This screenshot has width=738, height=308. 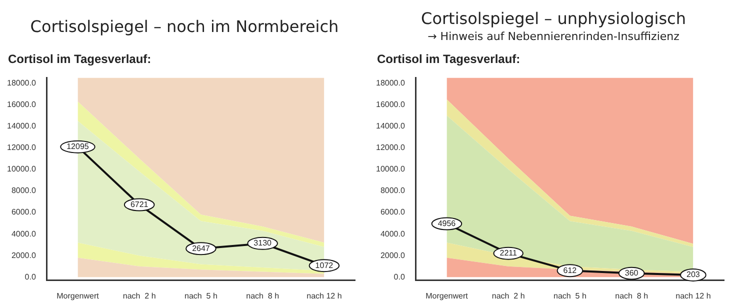 What do you see at coordinates (184, 26) in the screenshot?
I see `chart-title: Cortisolspiegel – noch im Normbereich` at bounding box center [184, 26].